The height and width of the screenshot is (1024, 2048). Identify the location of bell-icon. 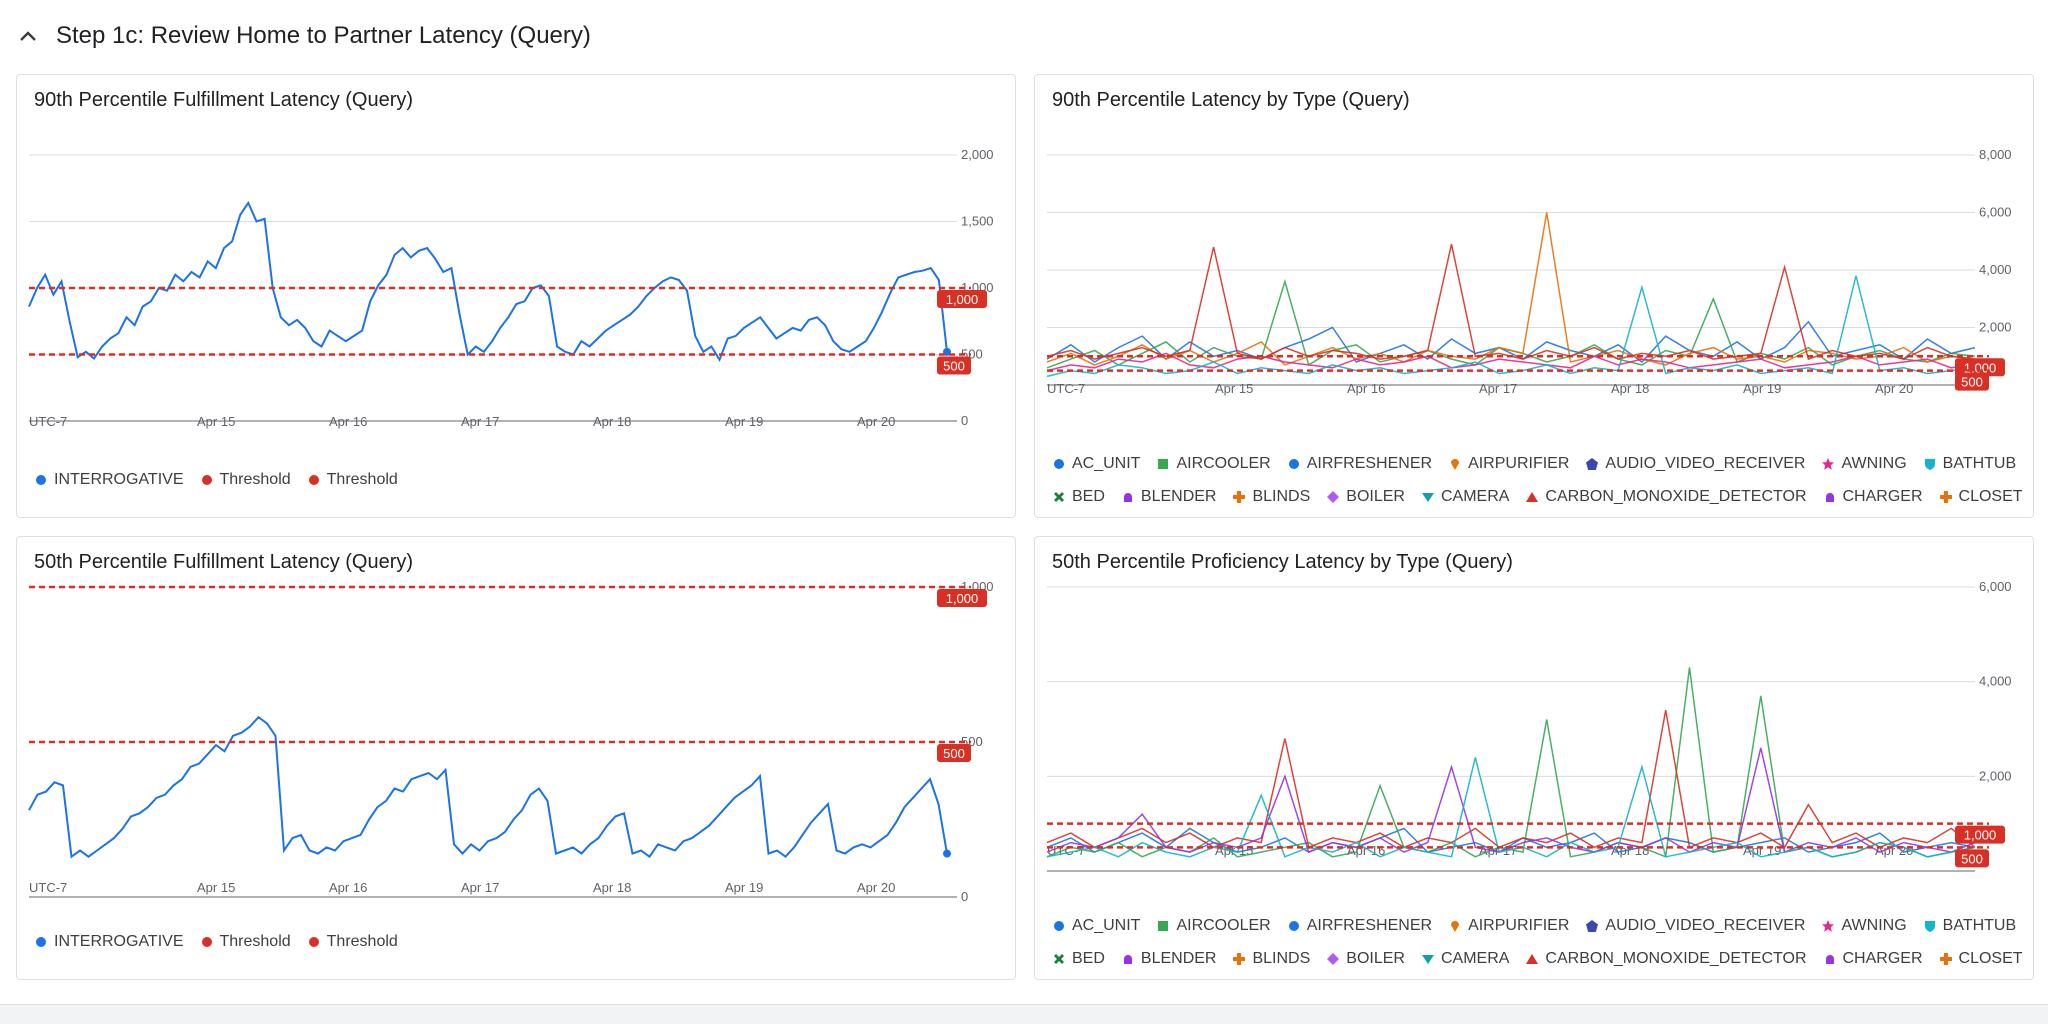
(1829, 497).